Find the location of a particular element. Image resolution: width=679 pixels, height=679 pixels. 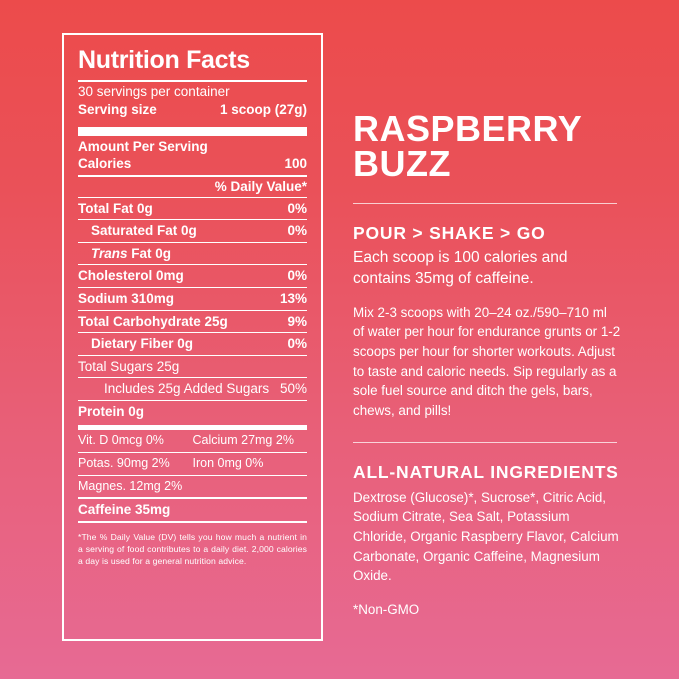

micronutrient-row: Potas. 90mg 2% Iron 0mg 0% is located at coordinates (192, 464).